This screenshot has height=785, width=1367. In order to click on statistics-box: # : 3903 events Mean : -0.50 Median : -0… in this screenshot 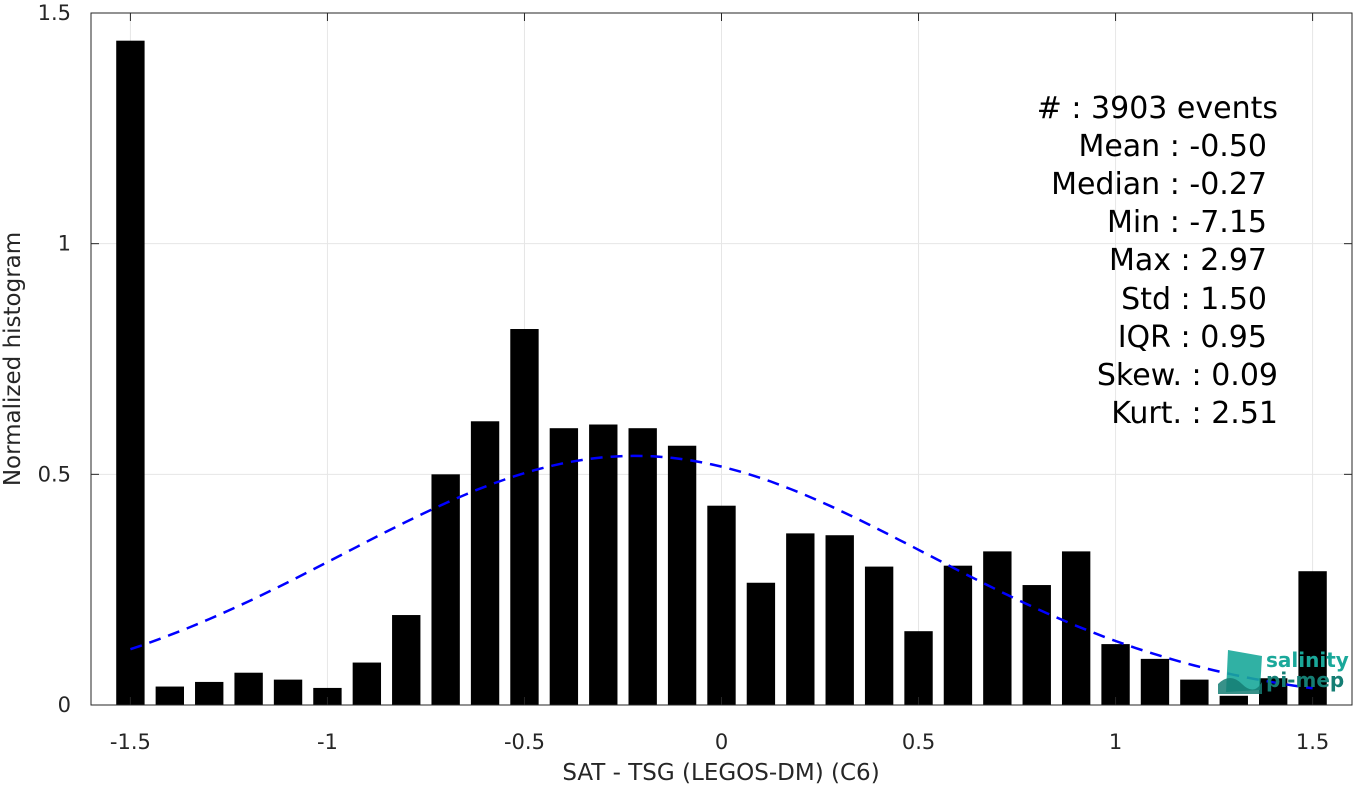, I will do `click(1157, 261)`.